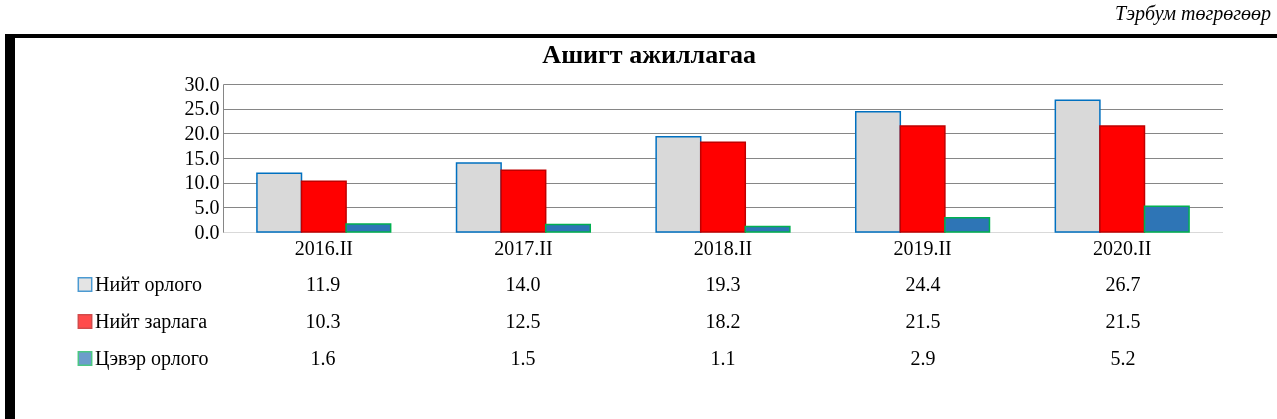  I want to click on data-label: 1.5, so click(523, 357).